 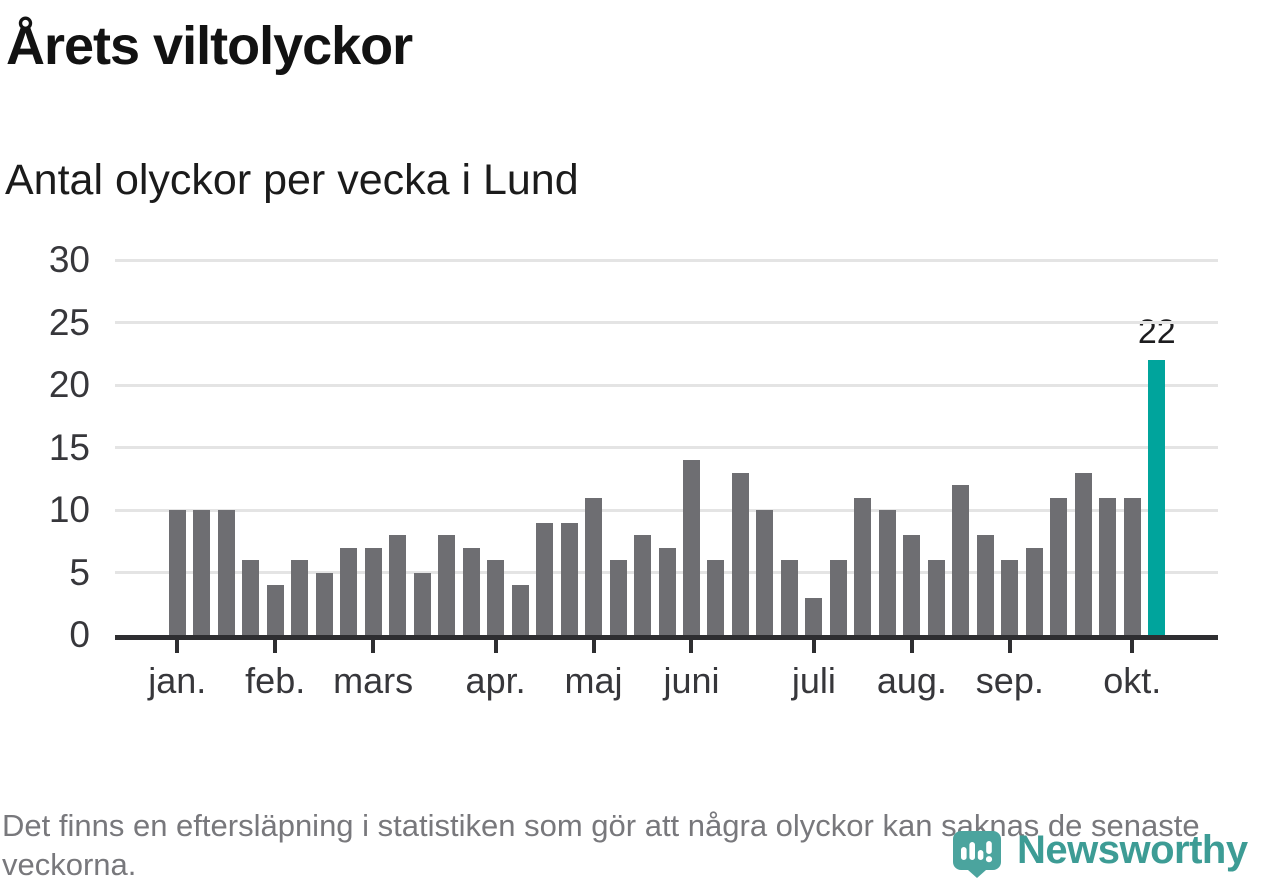 I want to click on highlight-value-label: 22, so click(x=1156, y=332).